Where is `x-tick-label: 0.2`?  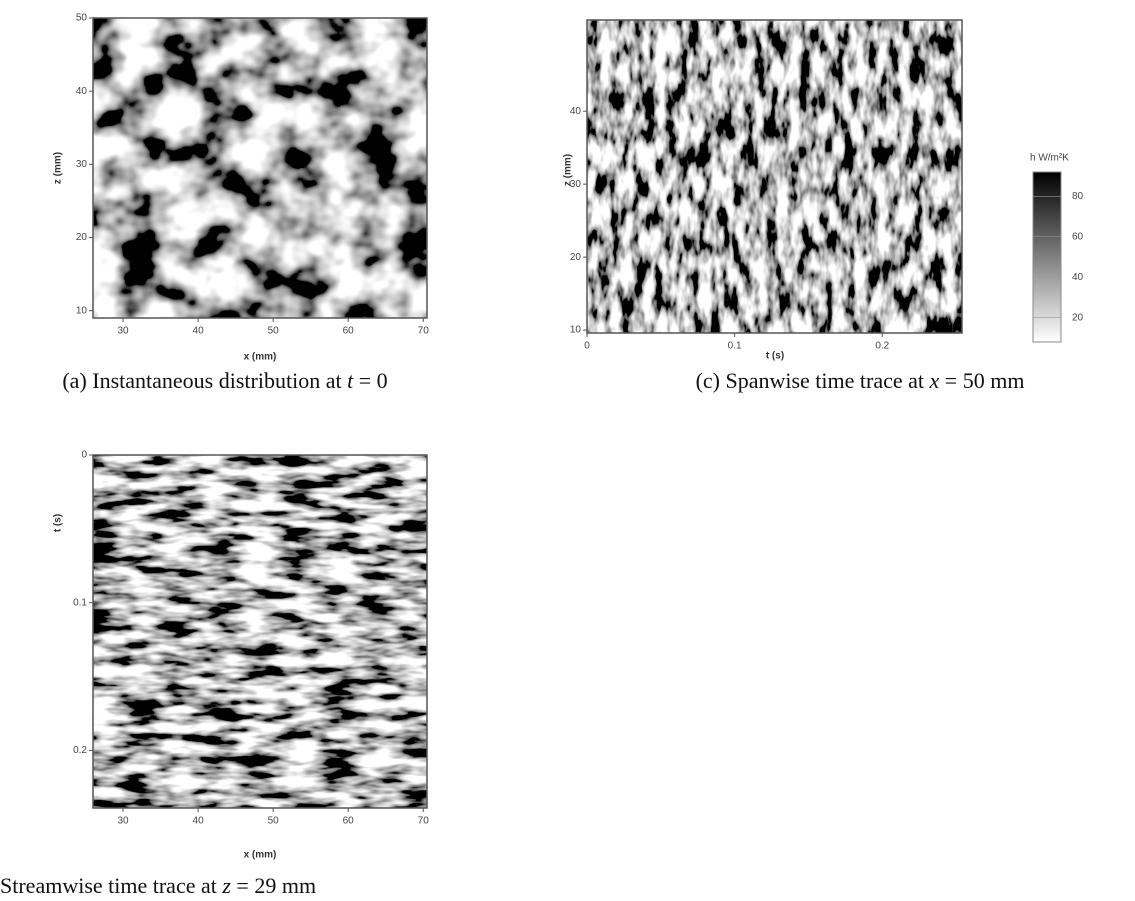 x-tick-label: 0.2 is located at coordinates (882, 346).